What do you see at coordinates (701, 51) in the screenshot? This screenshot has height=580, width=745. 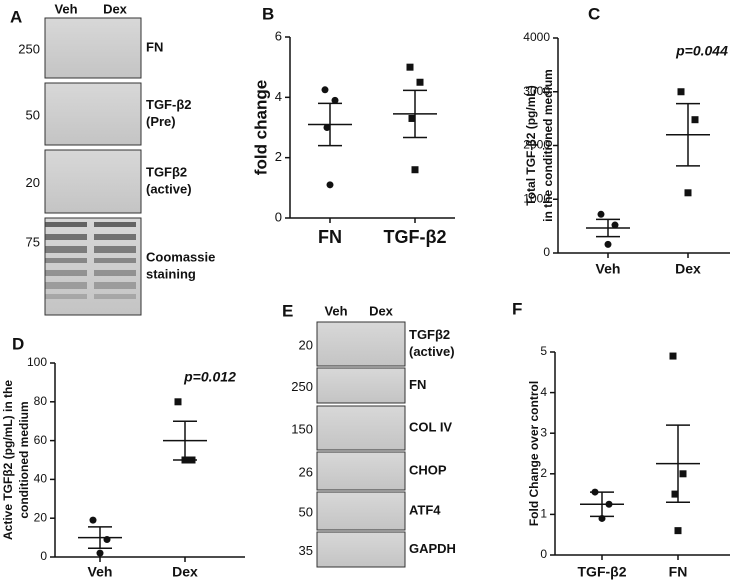 I see `p-value: p=0.044` at bounding box center [701, 51].